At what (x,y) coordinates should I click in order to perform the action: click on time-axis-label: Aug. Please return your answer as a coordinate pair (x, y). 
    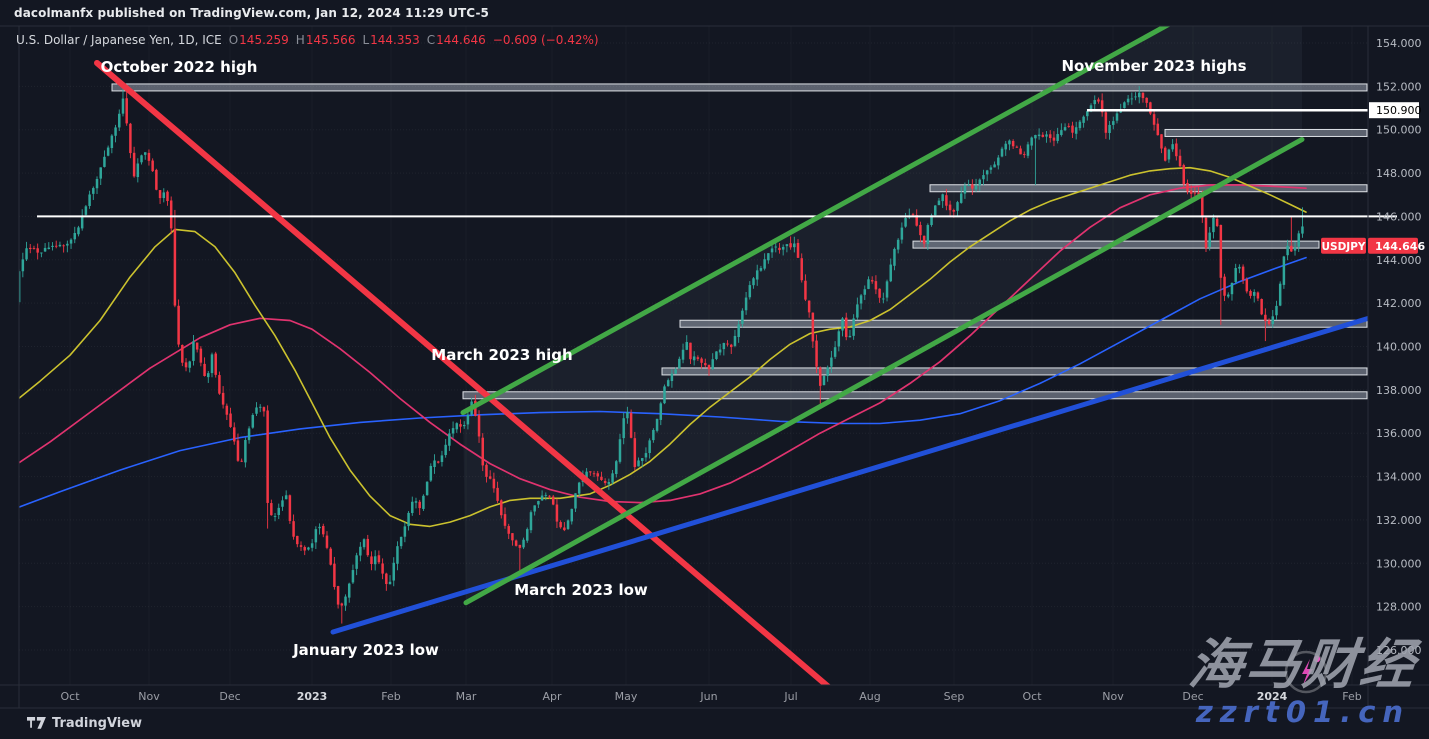
    Looking at the image, I should click on (869, 696).